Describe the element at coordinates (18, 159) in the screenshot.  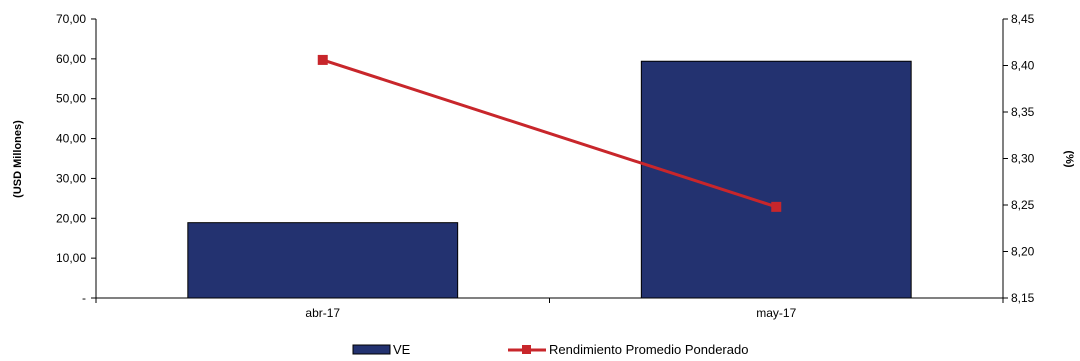
I see `y-axis-title: (USD Millones)` at that location.